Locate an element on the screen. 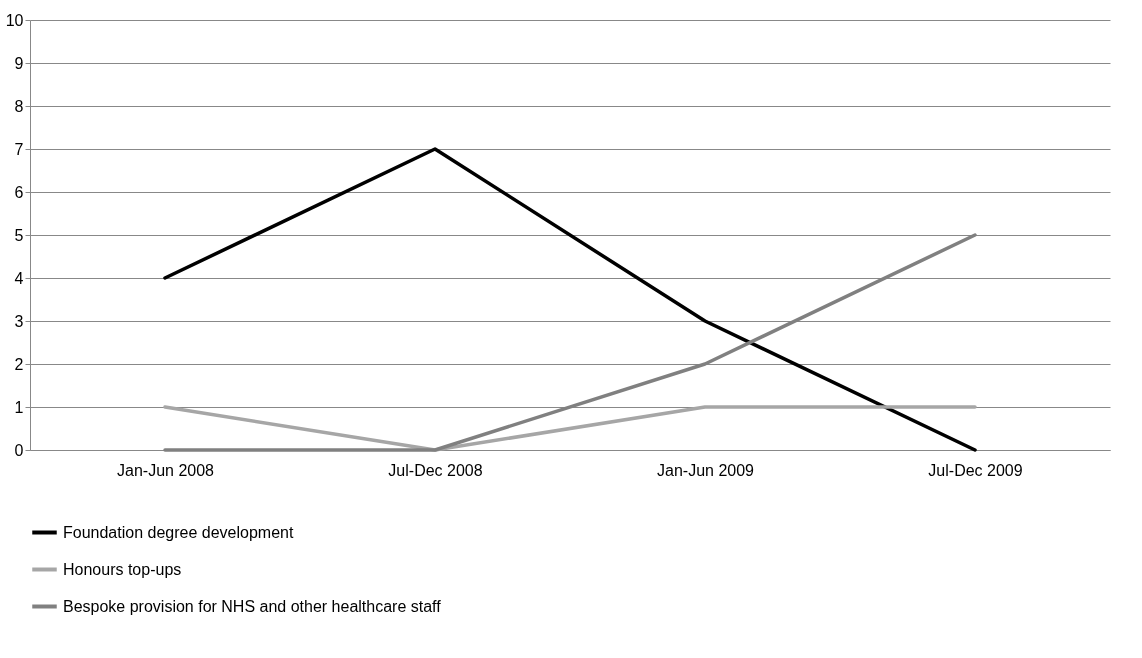 The width and height of the screenshot is (1142, 658). x-tick-label: Jan-Jun 2008 is located at coordinates (166, 470).